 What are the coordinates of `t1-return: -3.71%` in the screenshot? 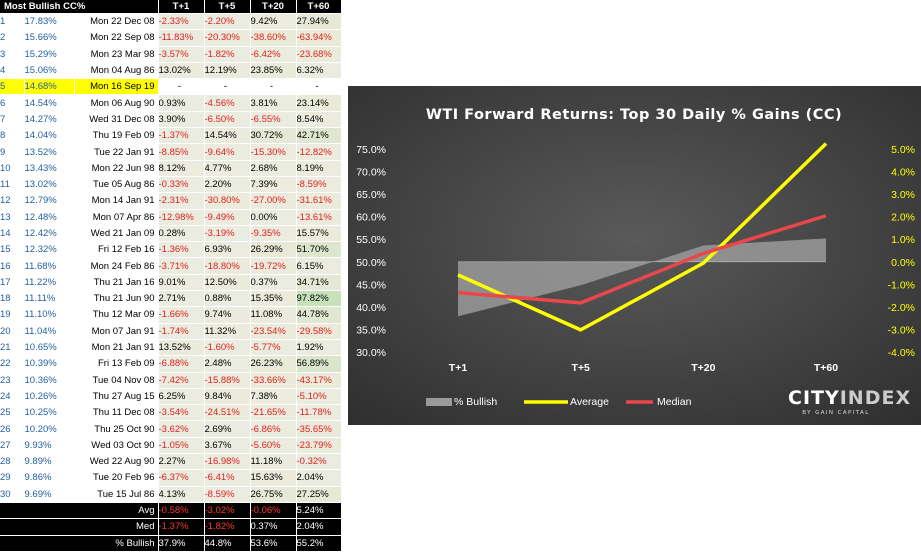 It's located at (181, 266).